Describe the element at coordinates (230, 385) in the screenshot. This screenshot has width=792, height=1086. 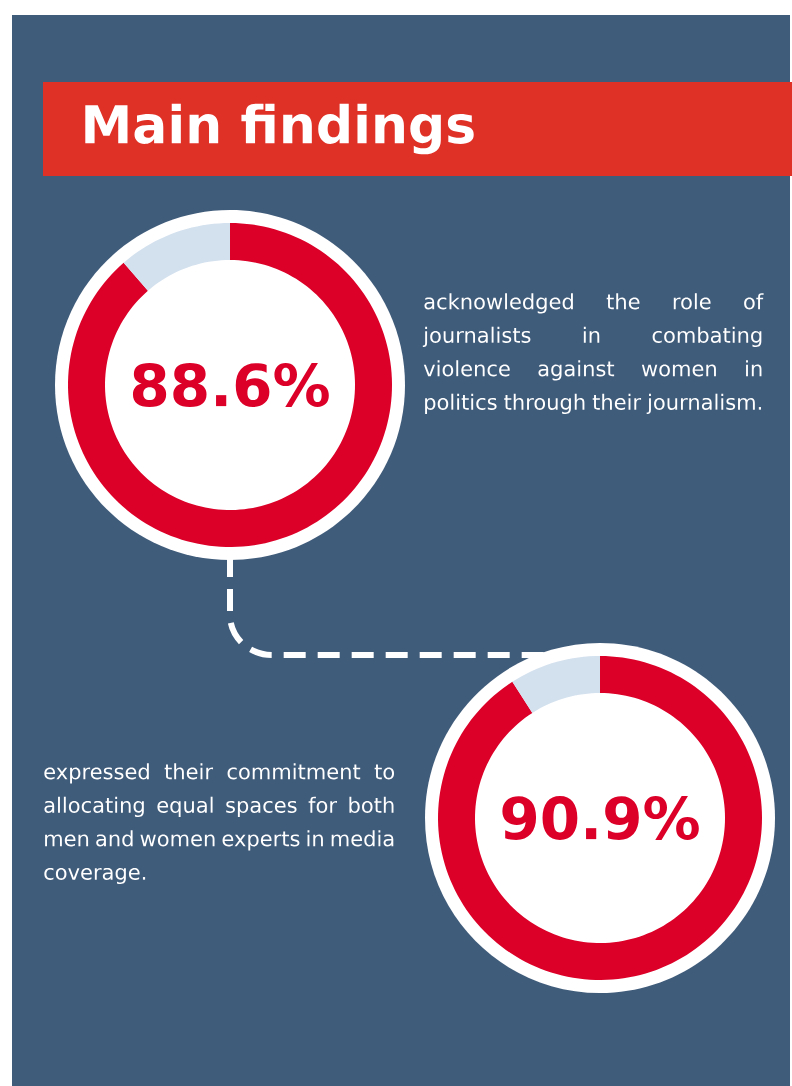
I see `data-label: 88.6%` at that location.